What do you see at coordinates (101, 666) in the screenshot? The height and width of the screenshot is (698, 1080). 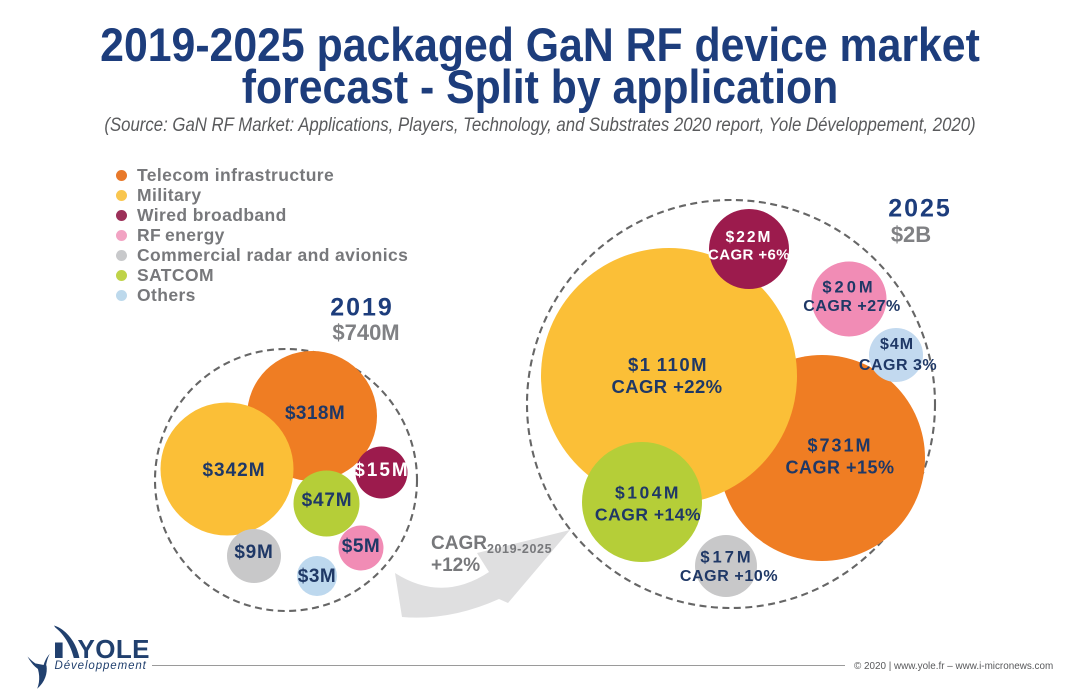 I see `svg-text: Développement` at bounding box center [101, 666].